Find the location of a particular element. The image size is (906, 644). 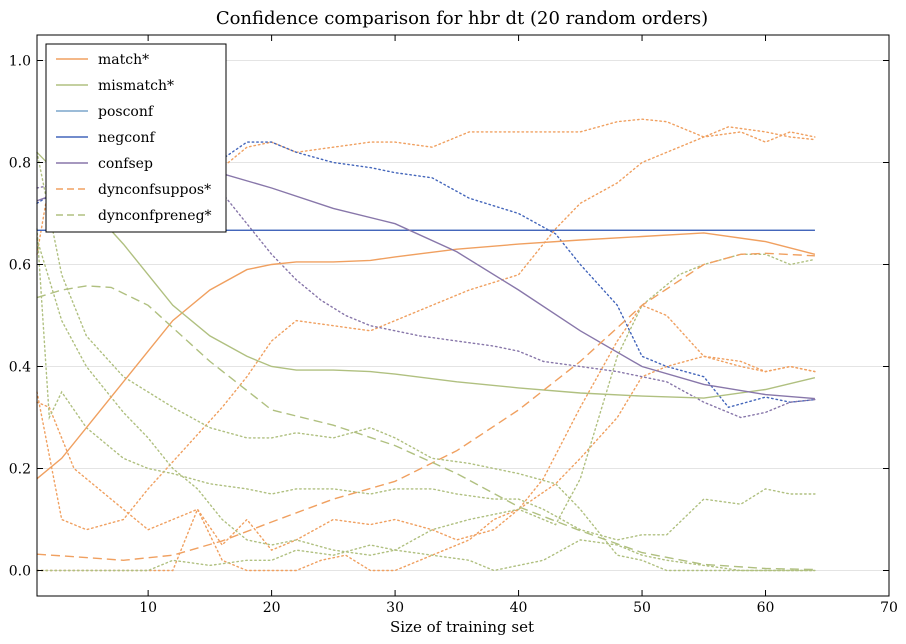

x-axis-label: Size of training set is located at coordinates (462, 627).